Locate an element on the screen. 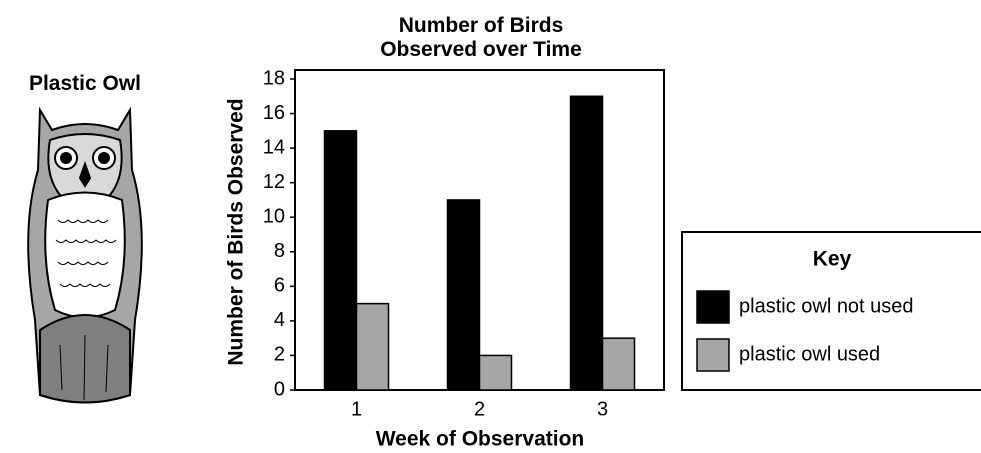 The height and width of the screenshot is (453, 981). y-tick-label: 10 is located at coordinates (274, 217).